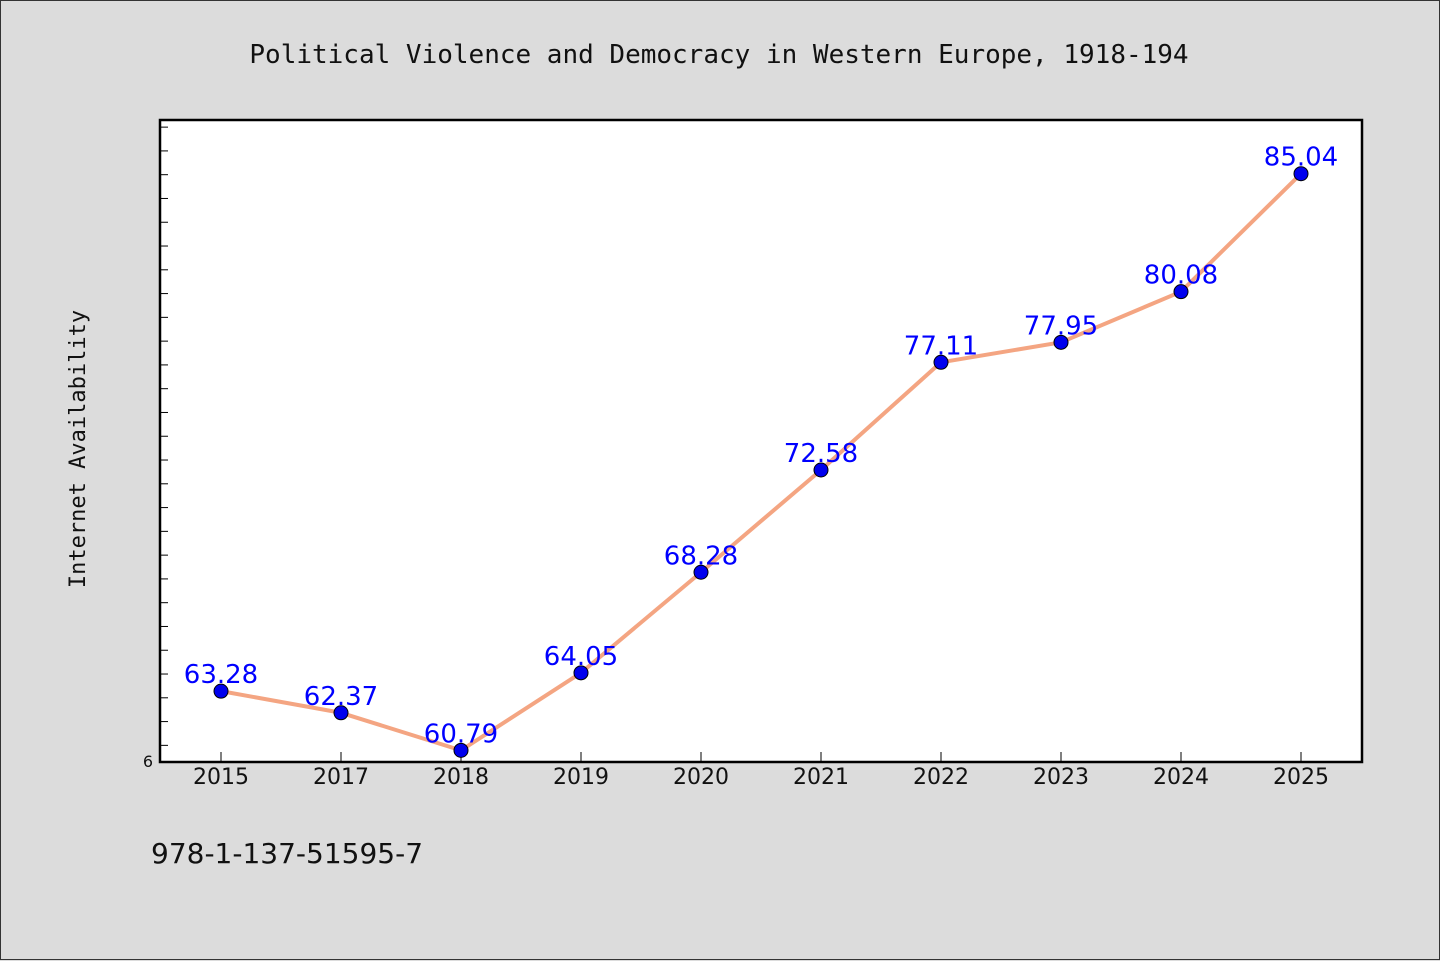 This screenshot has height=961, width=1440. Describe the element at coordinates (341, 777) in the screenshot. I see `x-tick-label: 2017` at that location.